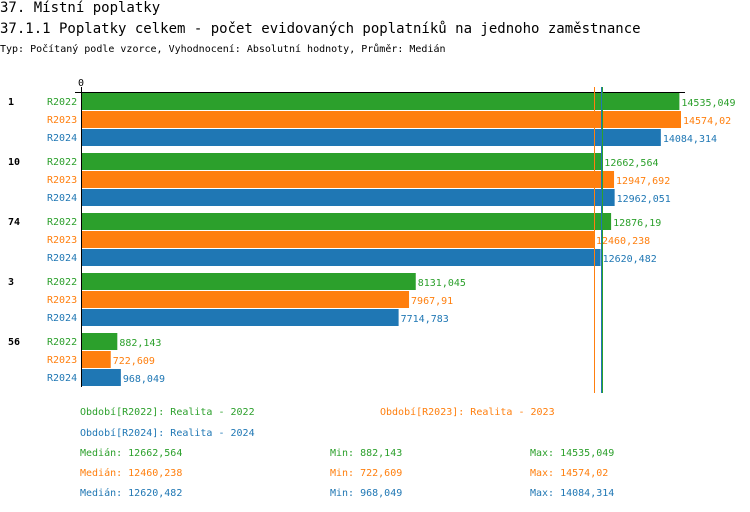 This screenshot has height=512, width=750. I want to click on value-label: 14084,314, so click(690, 139).